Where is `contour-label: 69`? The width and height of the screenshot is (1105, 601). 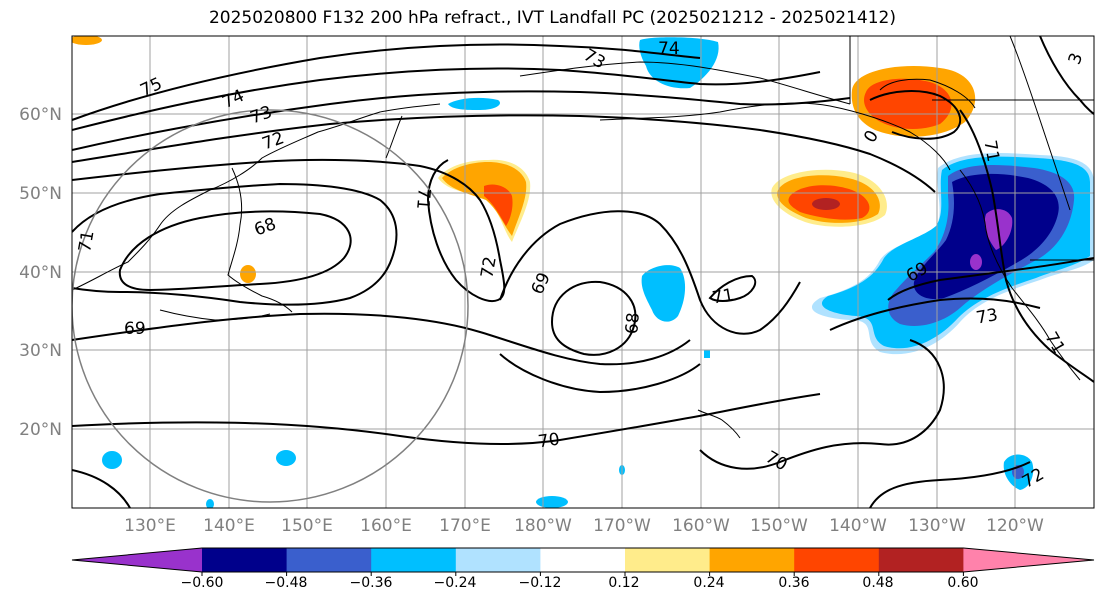
contour-label: 69 is located at coordinates (135, 329).